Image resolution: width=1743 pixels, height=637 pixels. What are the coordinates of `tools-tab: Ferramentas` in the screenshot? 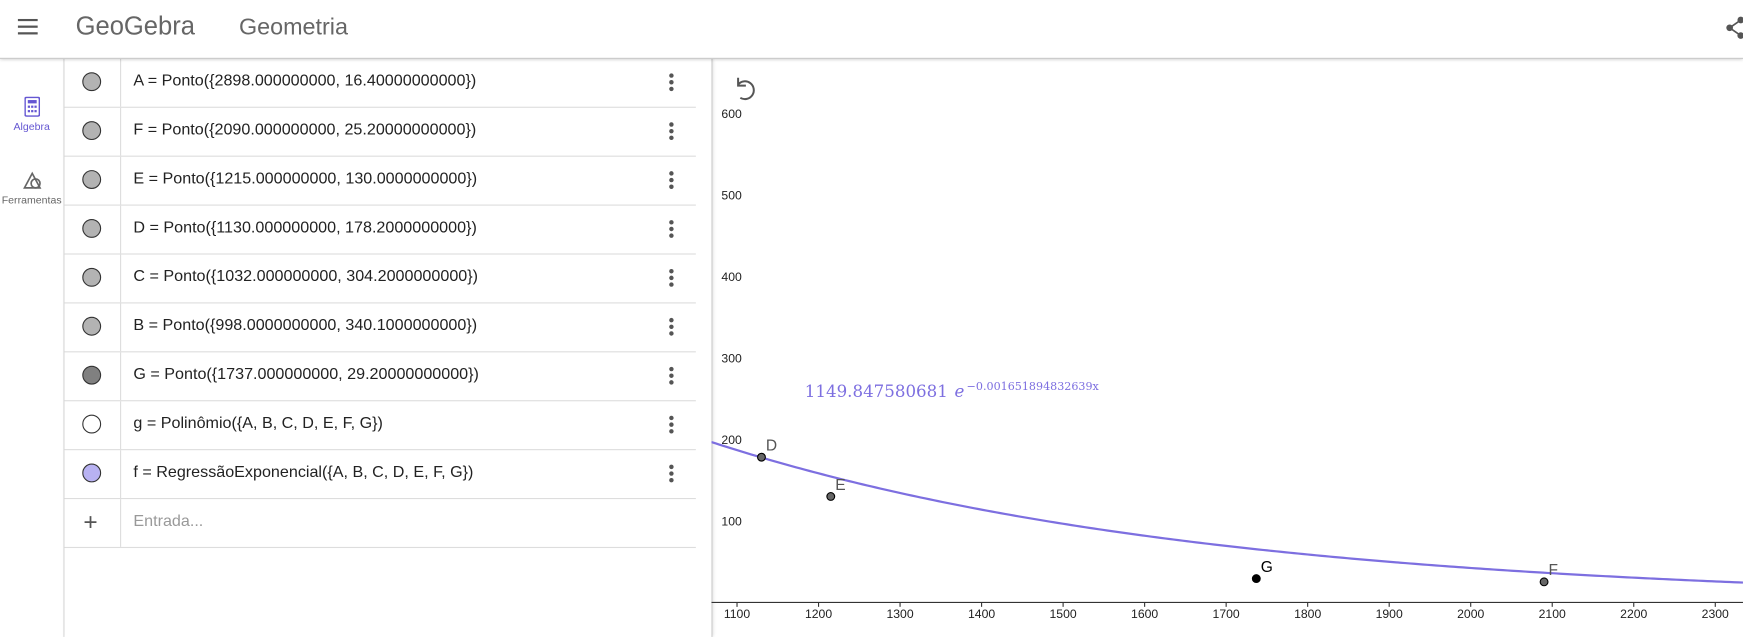 It's located at (31, 188).